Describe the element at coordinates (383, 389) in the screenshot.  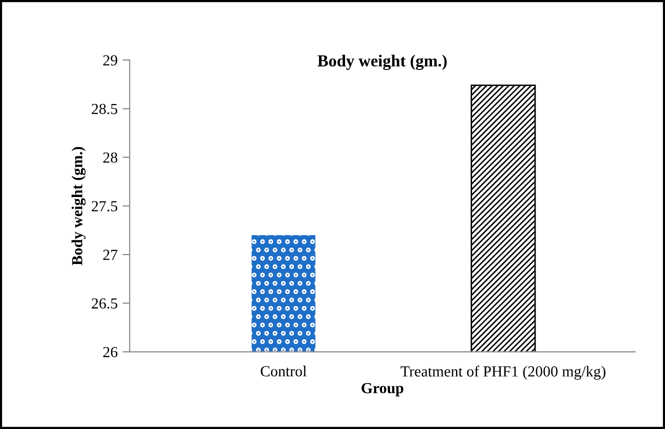
I see `x-axis-title: Group` at that location.